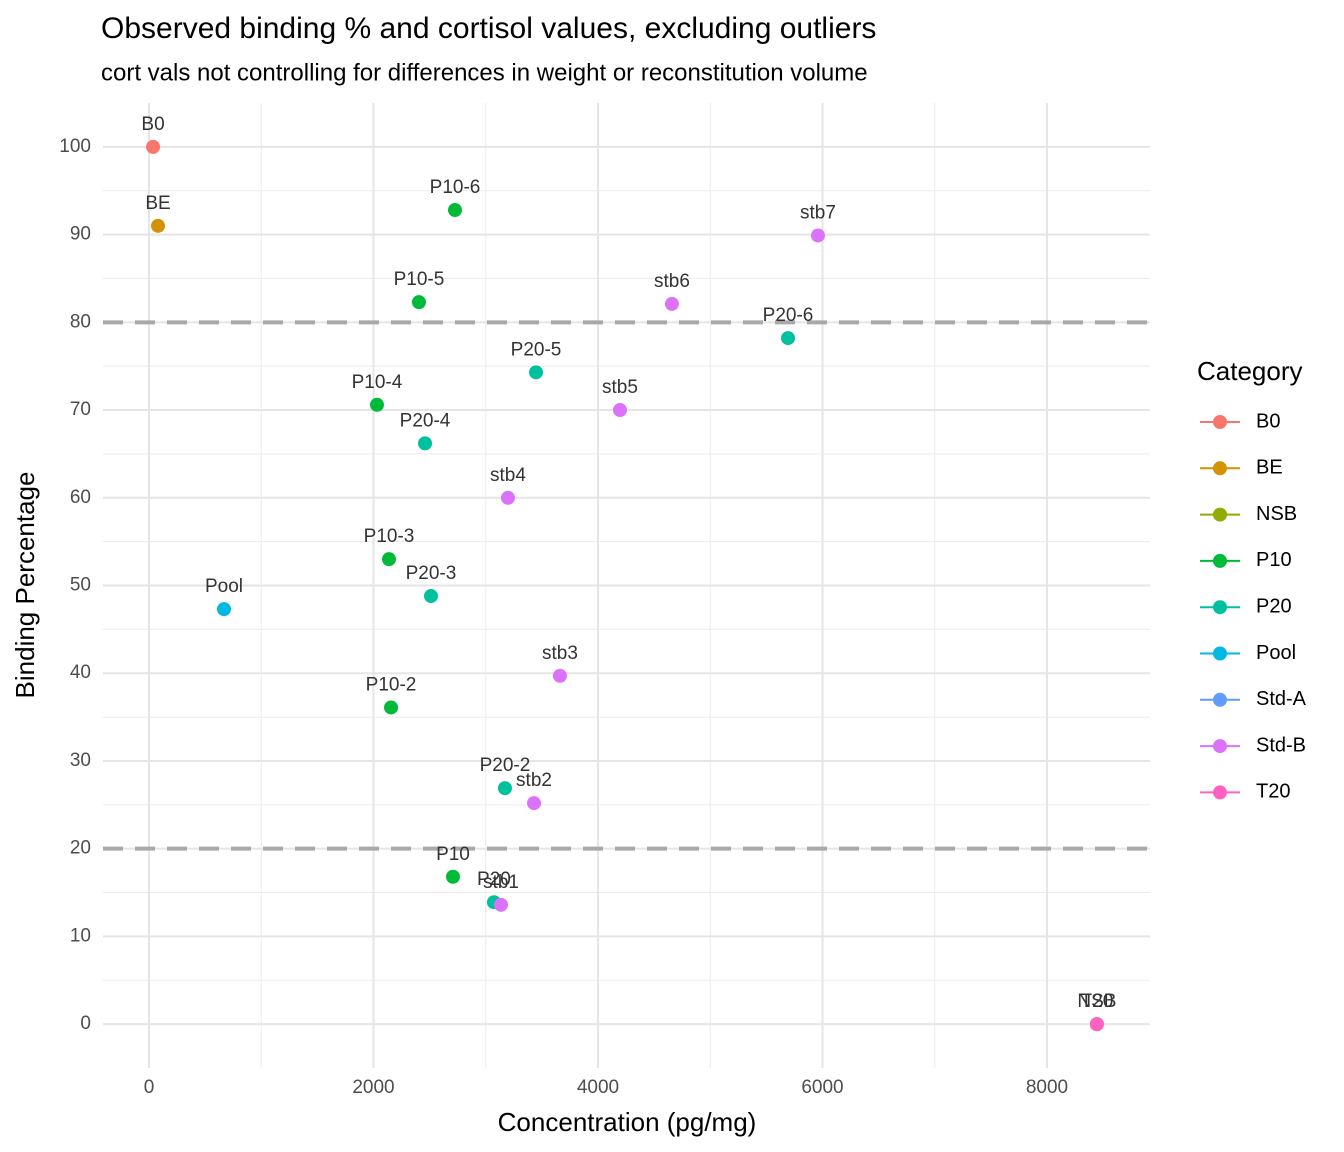 The width and height of the screenshot is (1344, 1152). What do you see at coordinates (149, 1087) in the screenshot?
I see `x-tick-label: 0` at bounding box center [149, 1087].